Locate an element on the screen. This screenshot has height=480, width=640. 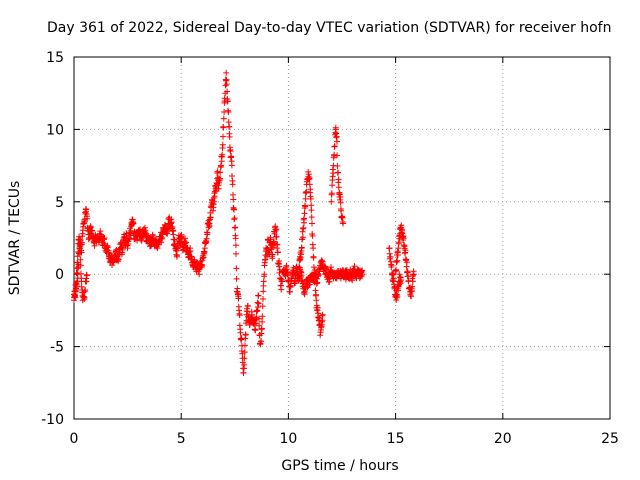
x-tick-label: 15 is located at coordinates (396, 439).